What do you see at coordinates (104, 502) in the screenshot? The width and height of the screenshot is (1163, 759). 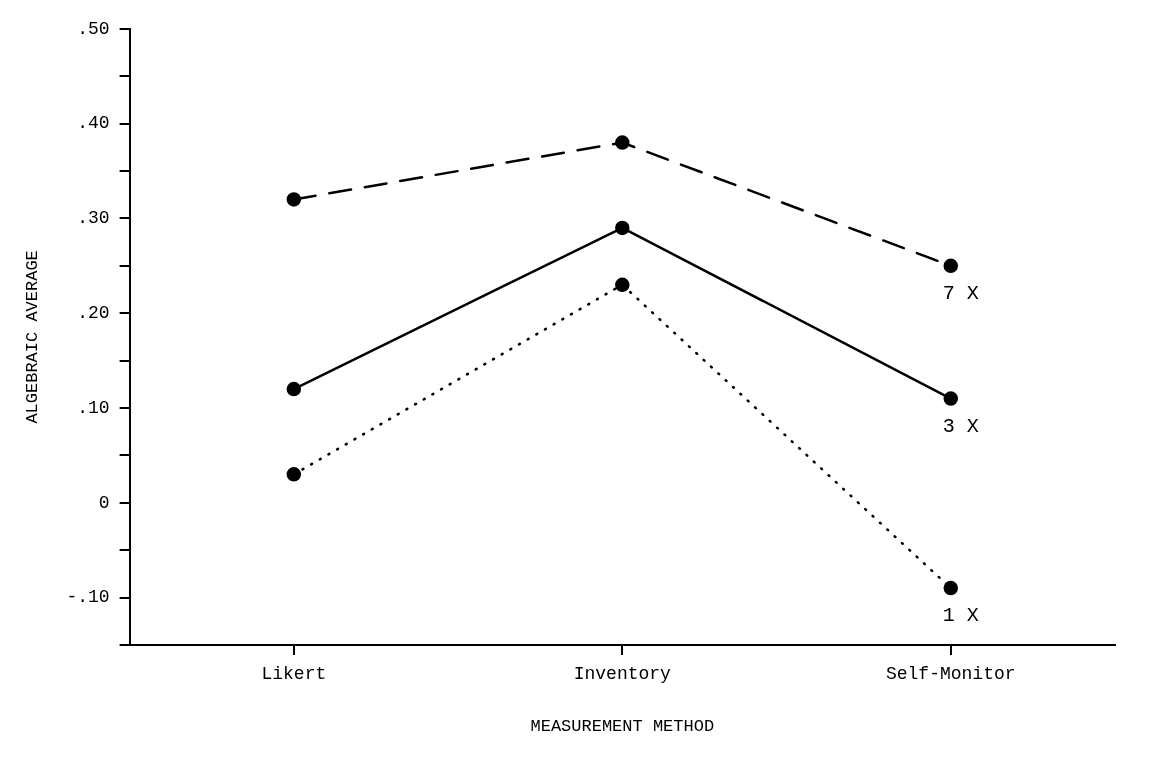 I see `y-tick-label: 0` at bounding box center [104, 502].